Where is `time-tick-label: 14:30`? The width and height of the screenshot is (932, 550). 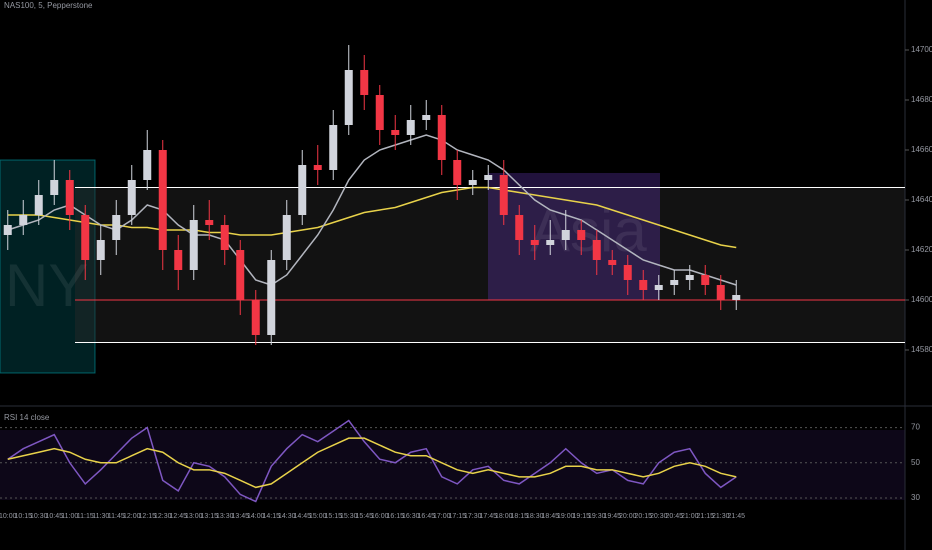
time-tick-label: 14:30 is located at coordinates (287, 516).